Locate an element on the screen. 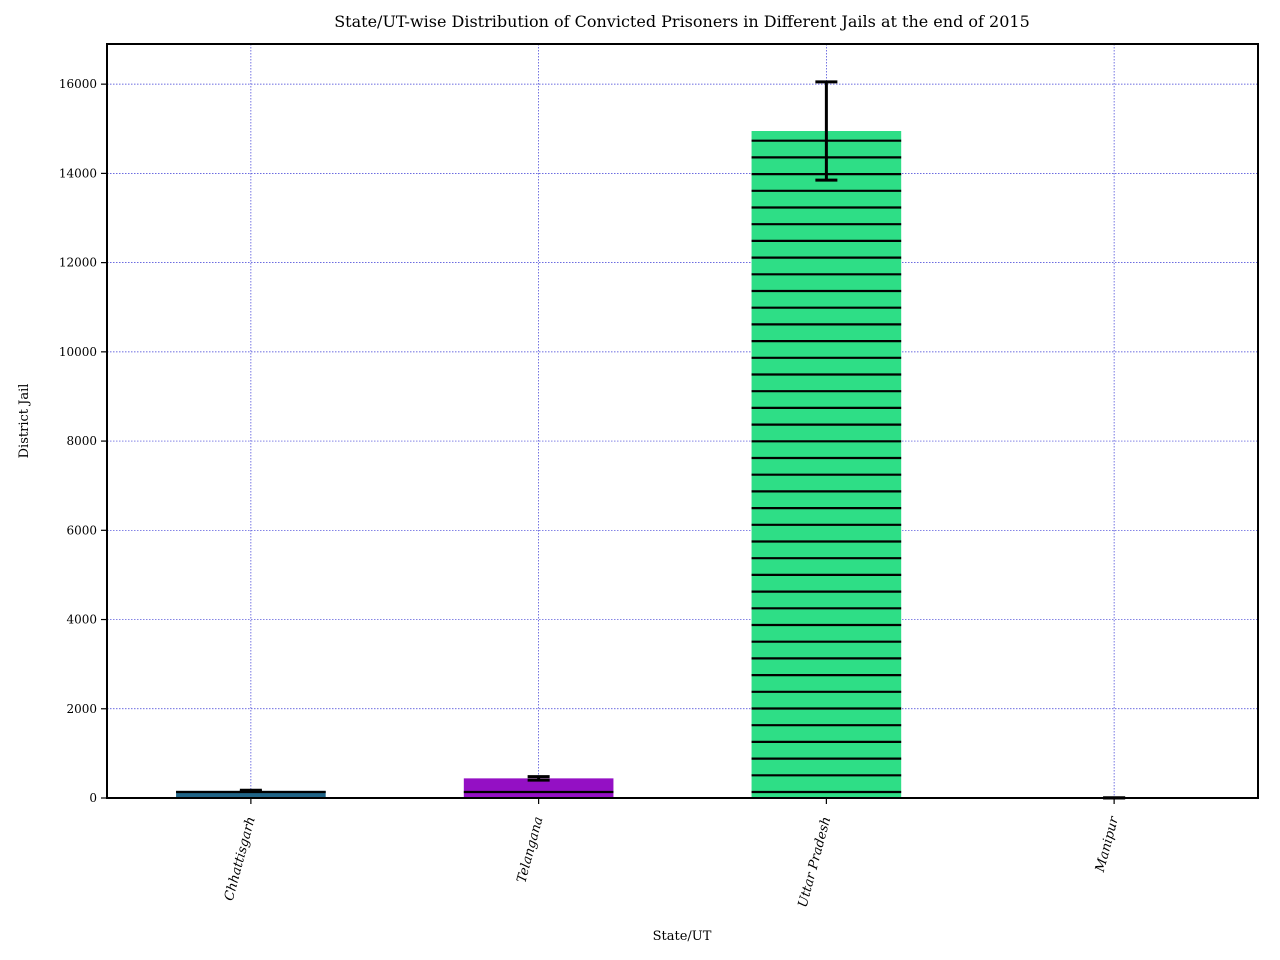 This screenshot has height=960, width=1280. y-tick-label: 16000 is located at coordinates (78, 84).